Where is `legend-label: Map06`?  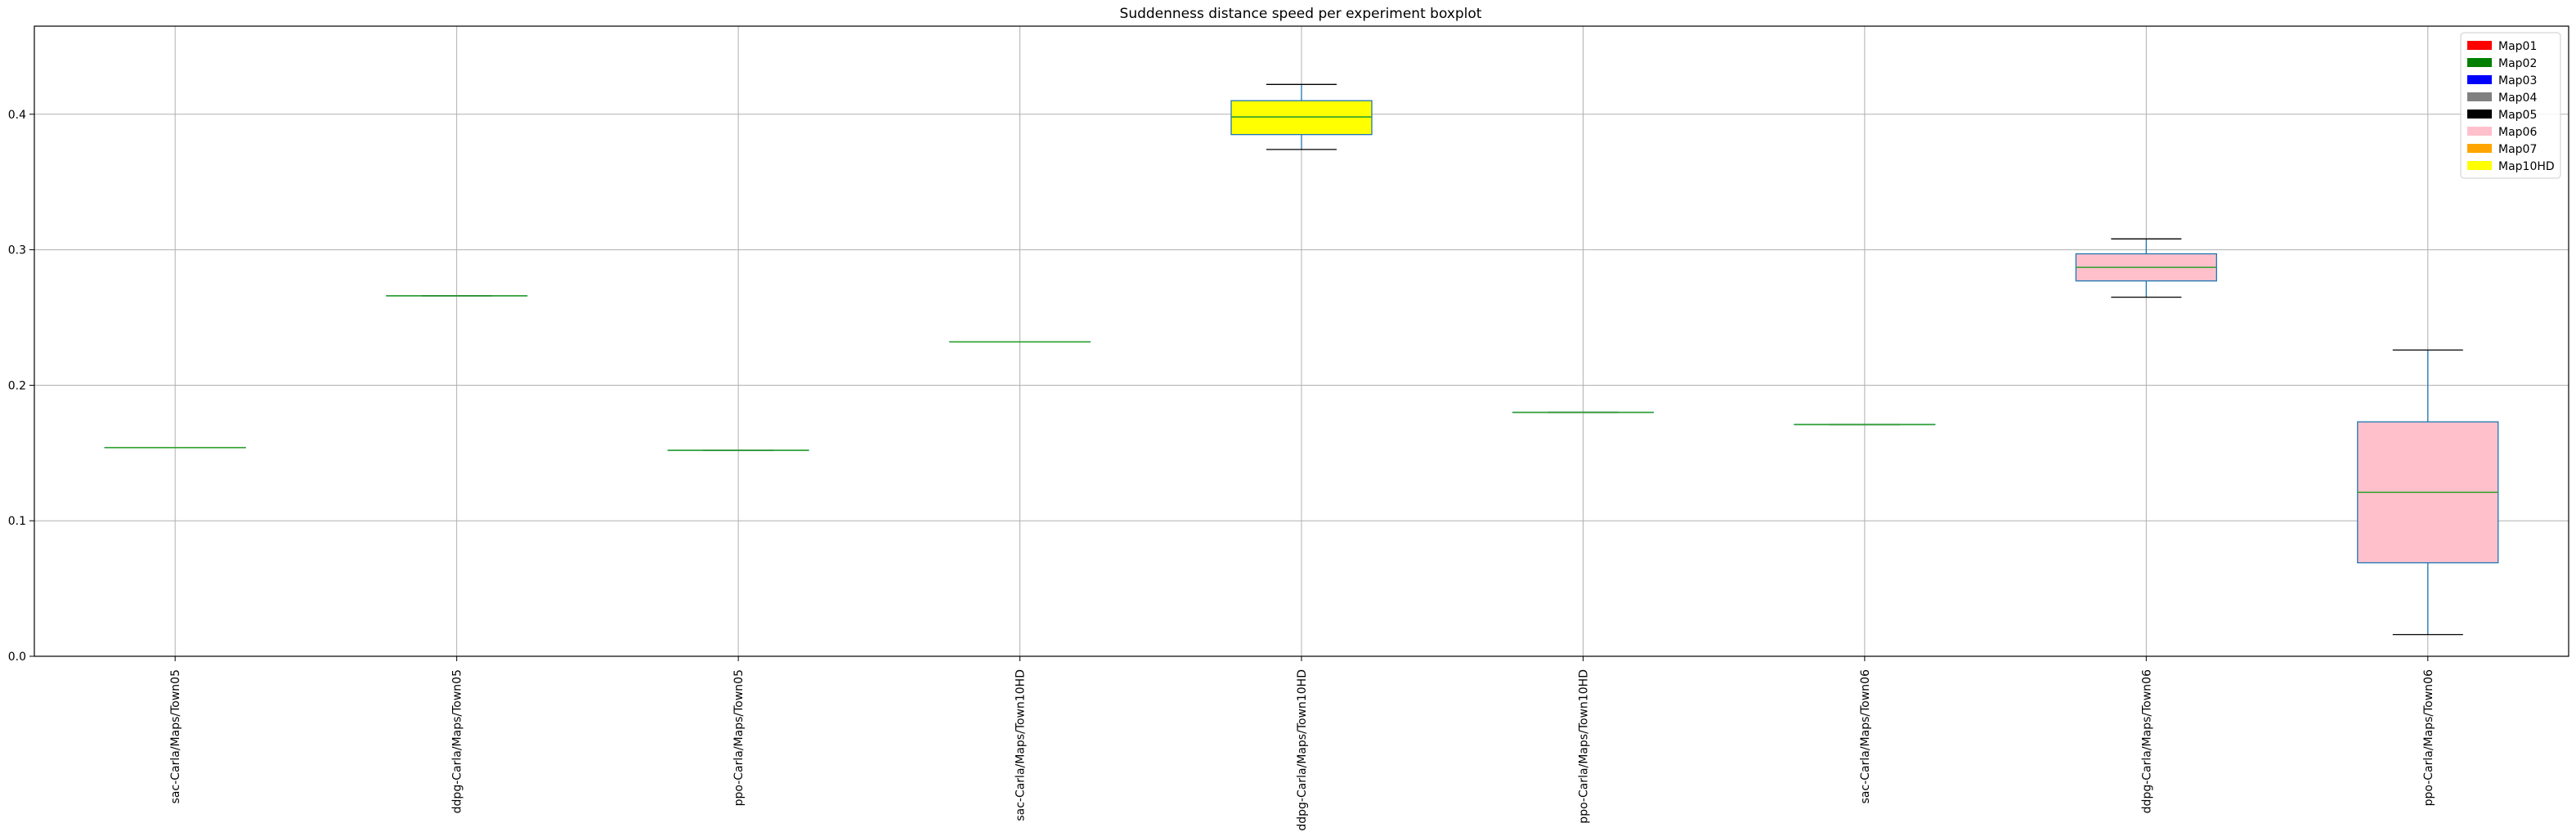 legend-label: Map06 is located at coordinates (2518, 132).